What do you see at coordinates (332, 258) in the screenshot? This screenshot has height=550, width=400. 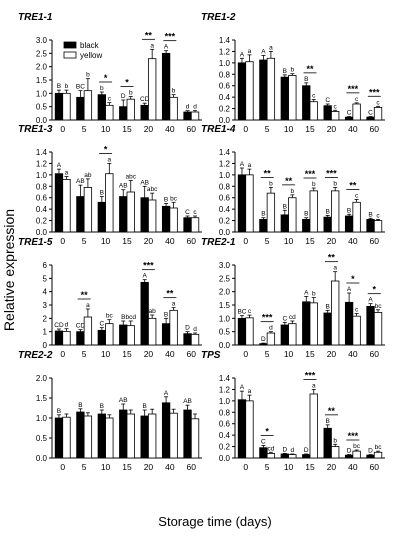 I see `significance-stars: **` at bounding box center [332, 258].